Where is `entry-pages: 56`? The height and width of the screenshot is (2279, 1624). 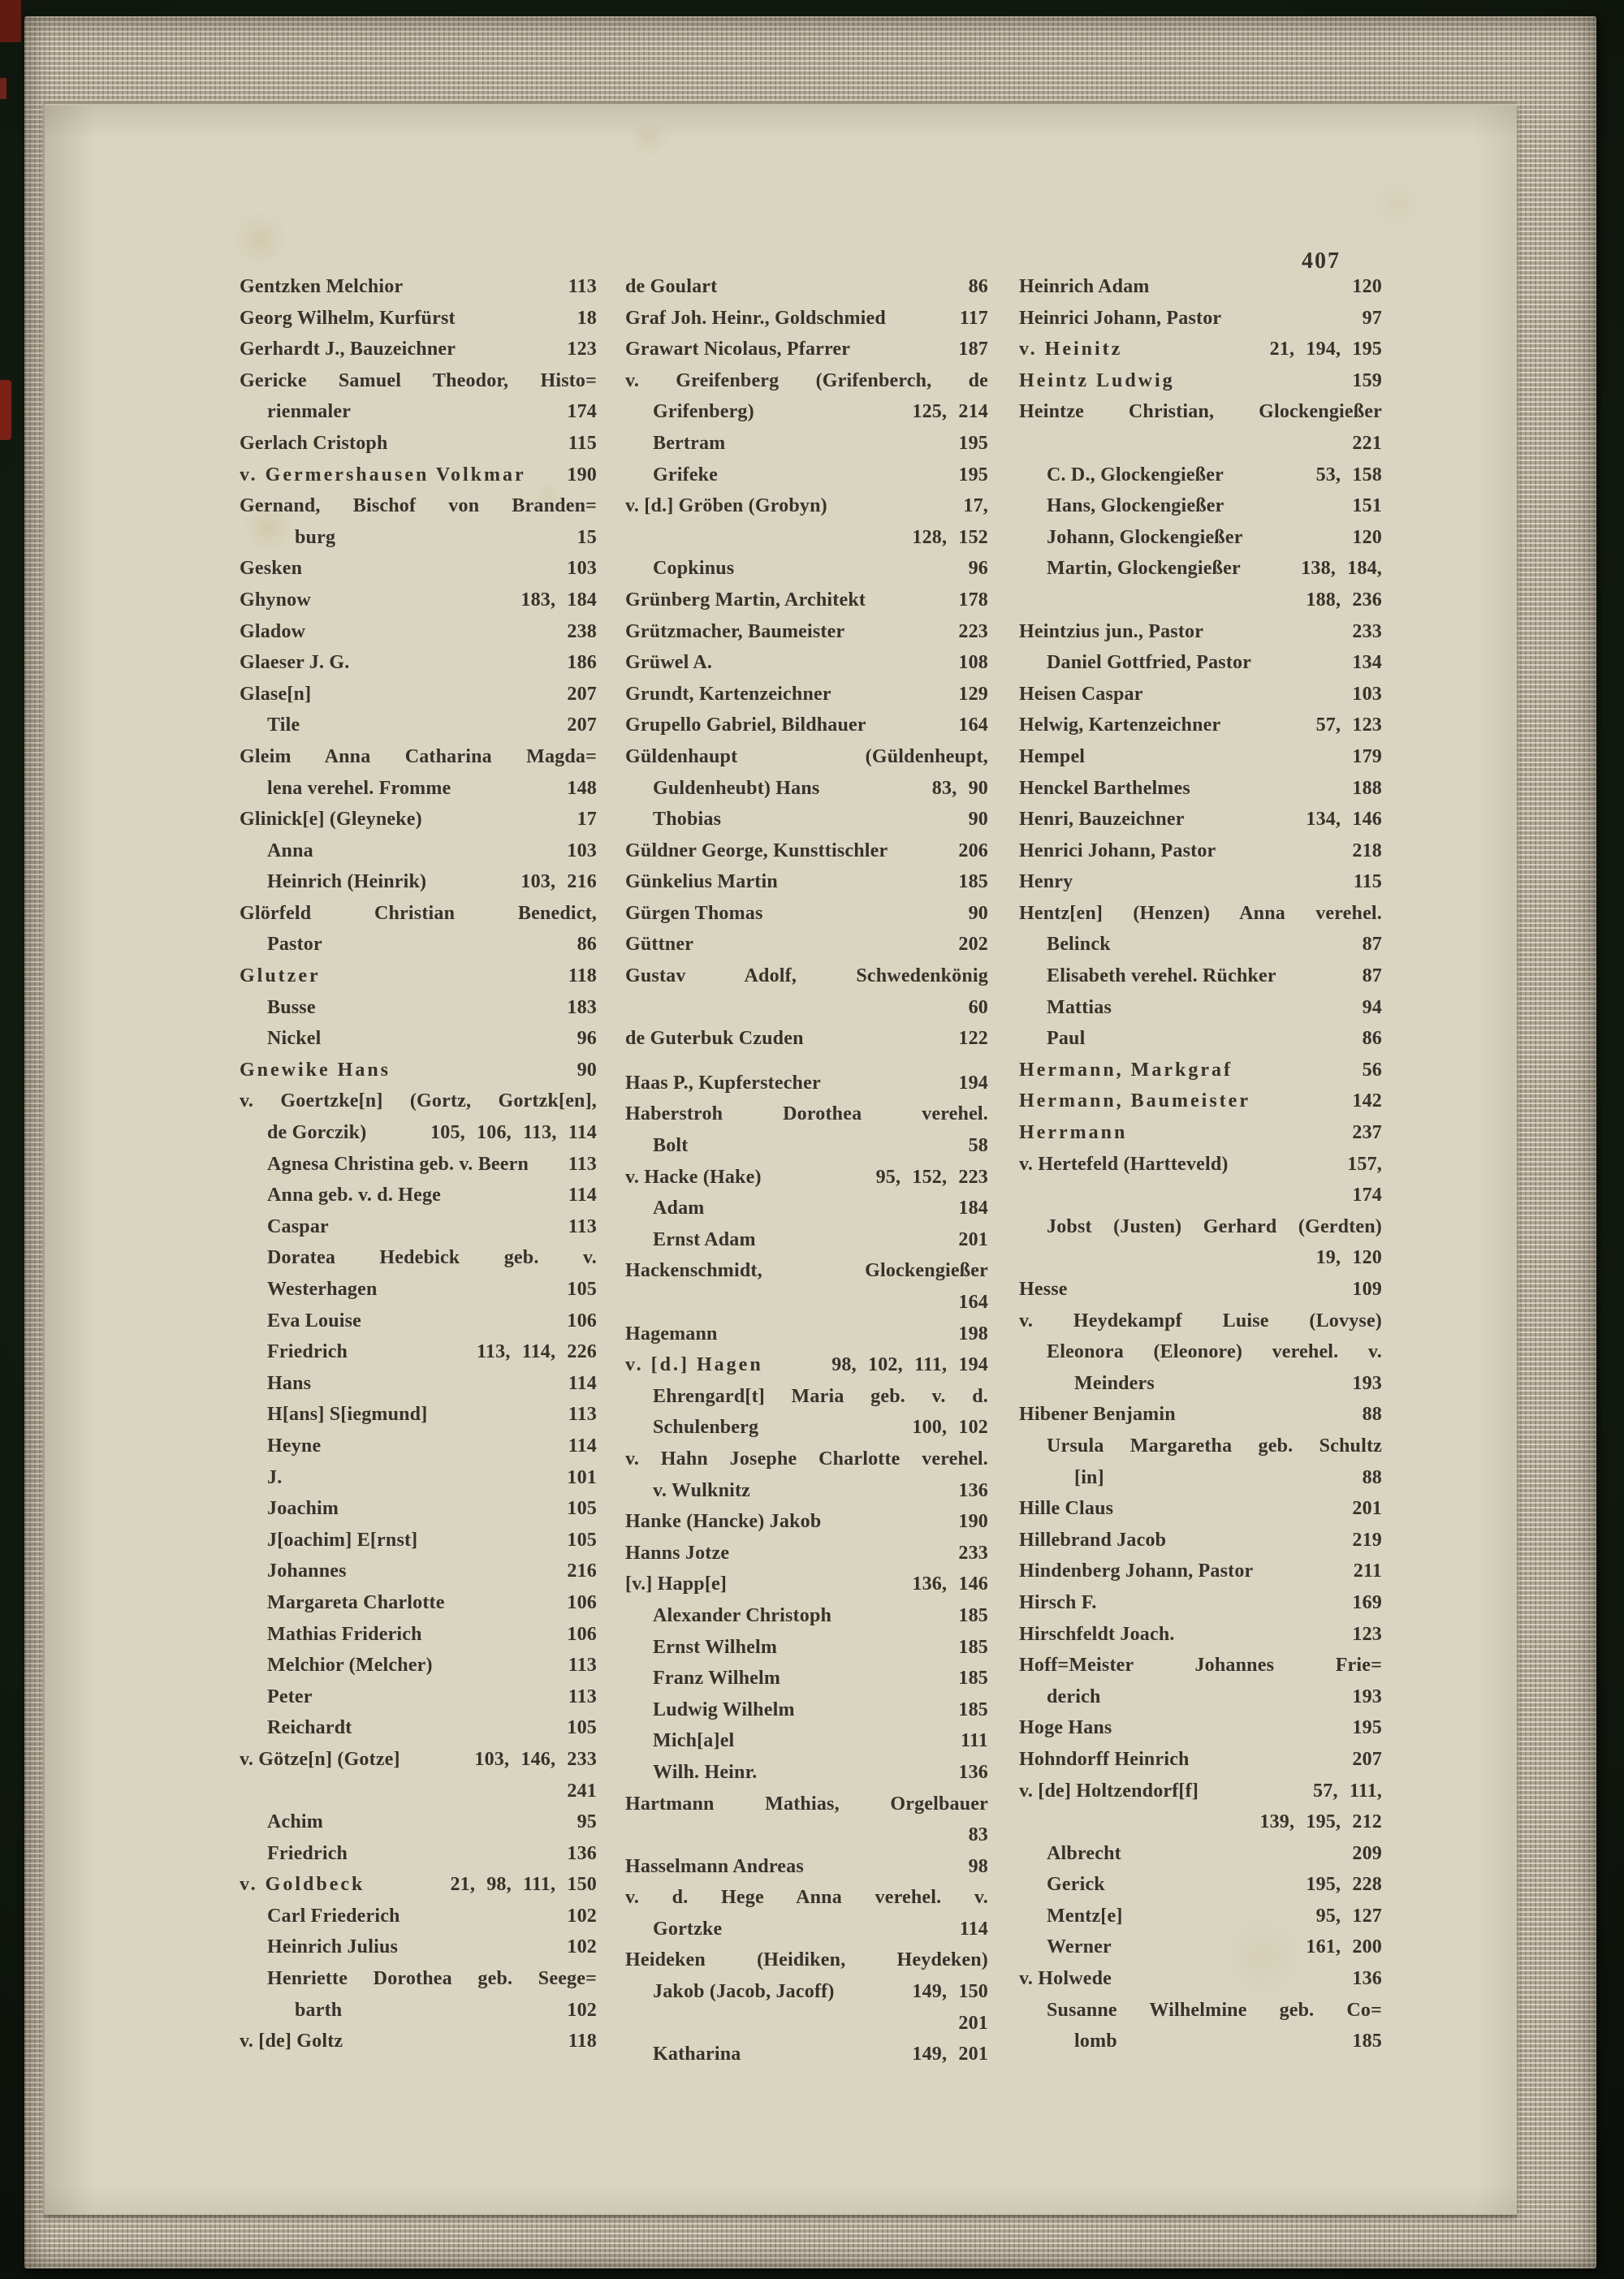
entry-pages: 56 is located at coordinates (1372, 1070).